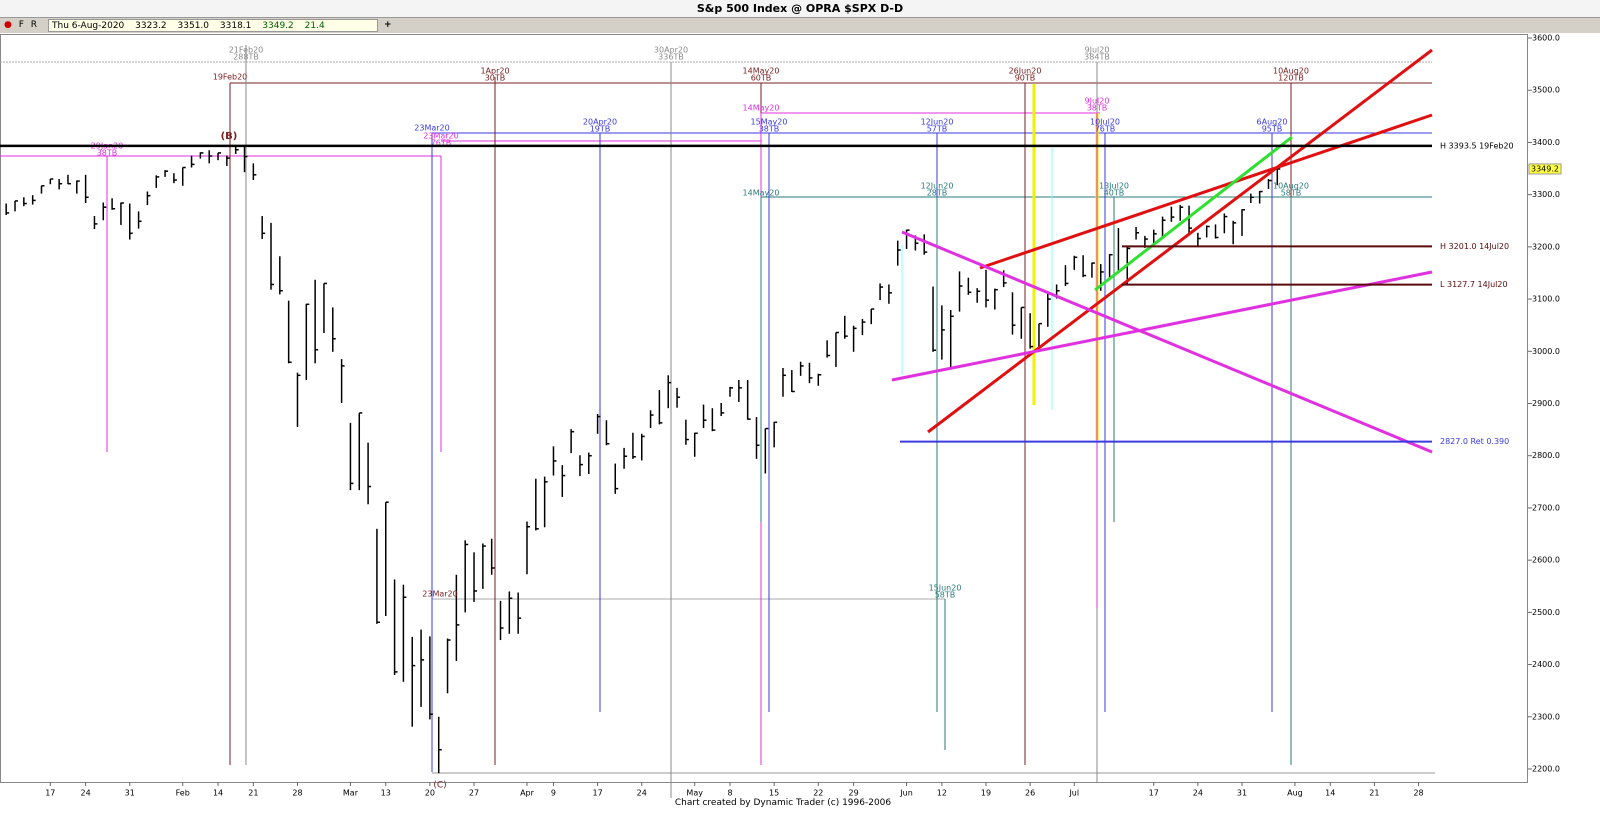 Image resolution: width=1600 pixels, height=829 pixels. I want to click on time-marker-label: 10Aug20, so click(1291, 71).